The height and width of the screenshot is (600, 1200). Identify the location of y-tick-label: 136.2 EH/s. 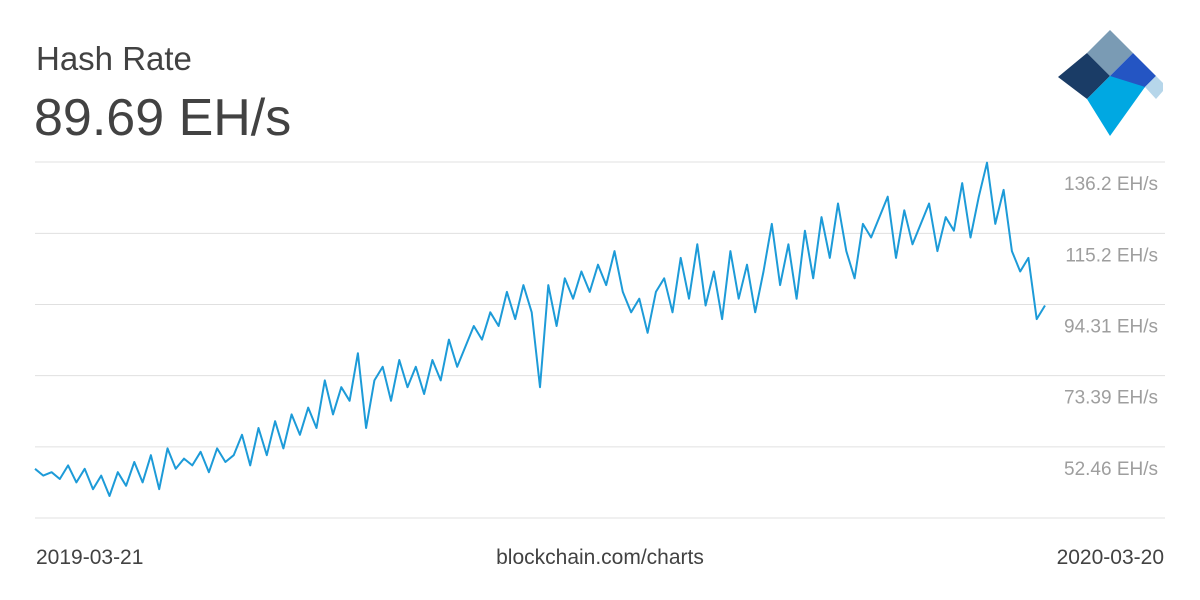
(1111, 184).